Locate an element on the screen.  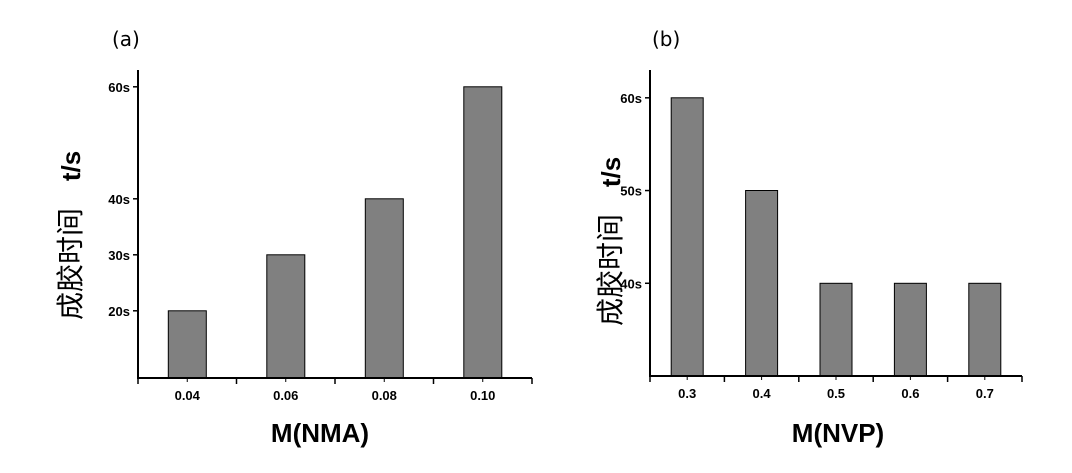
y-axis-unit-a: t/s is located at coordinates (71, 166).